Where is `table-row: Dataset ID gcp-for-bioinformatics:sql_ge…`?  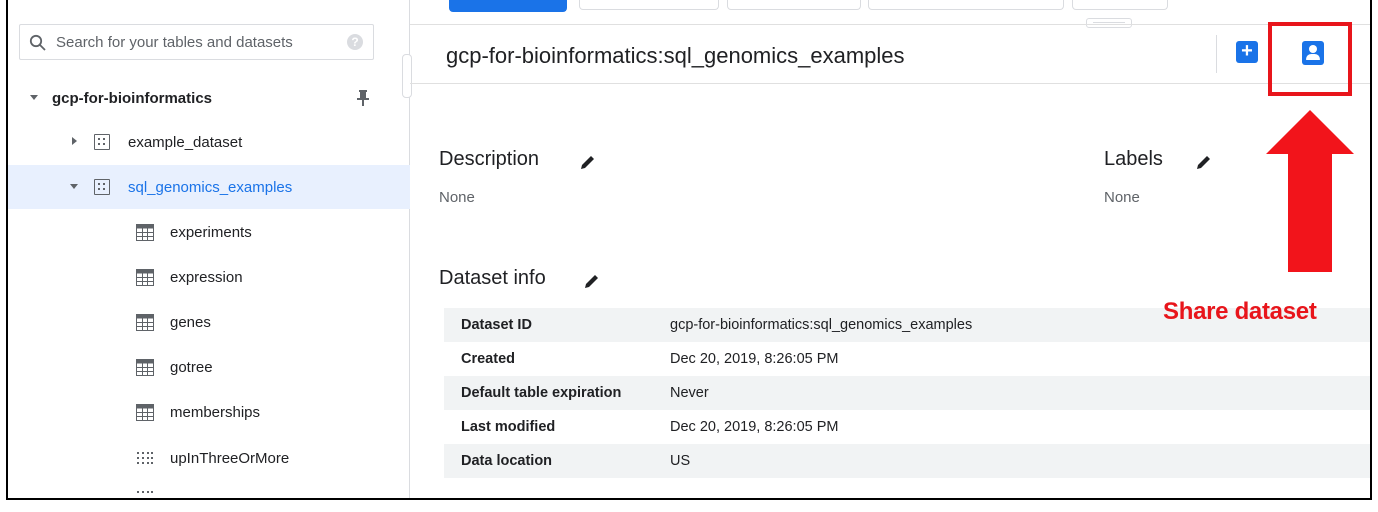 table-row: Dataset ID gcp-for-bioinformatics:sql_ge… is located at coordinates (907, 325).